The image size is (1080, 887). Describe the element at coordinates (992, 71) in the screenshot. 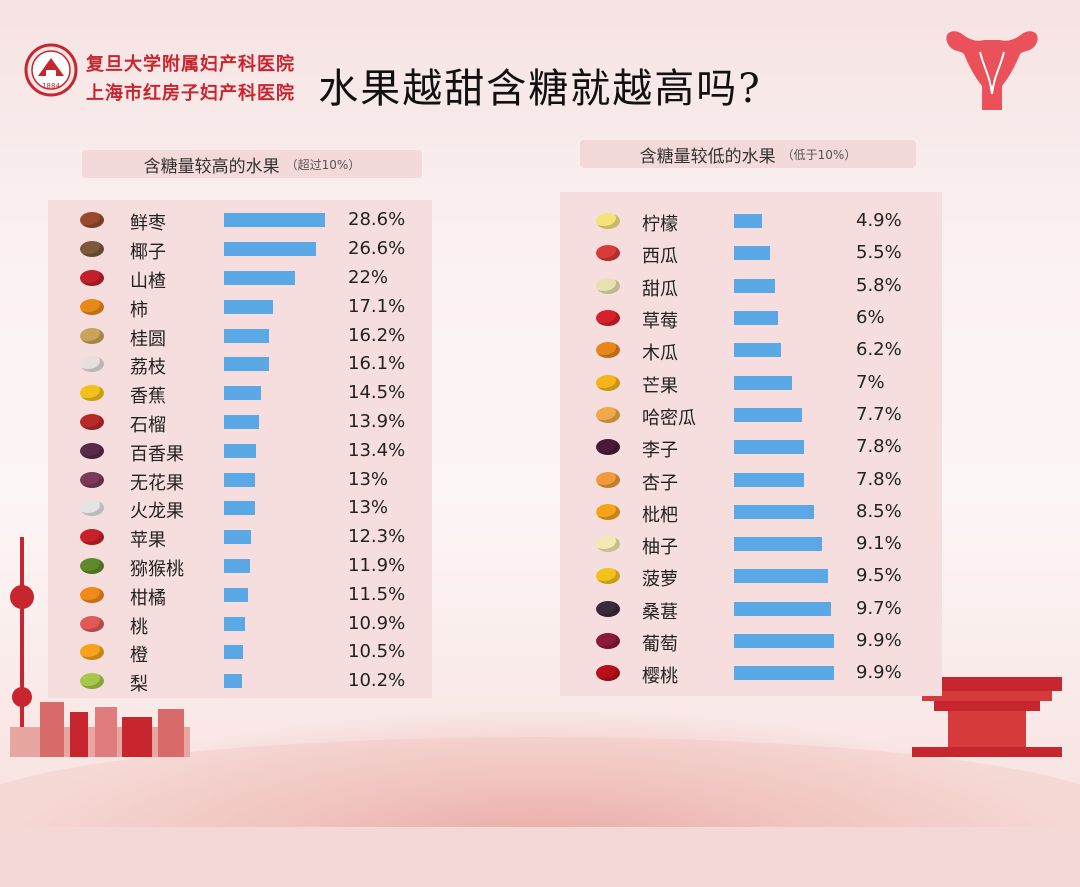

I see `uterus-icon` at that location.